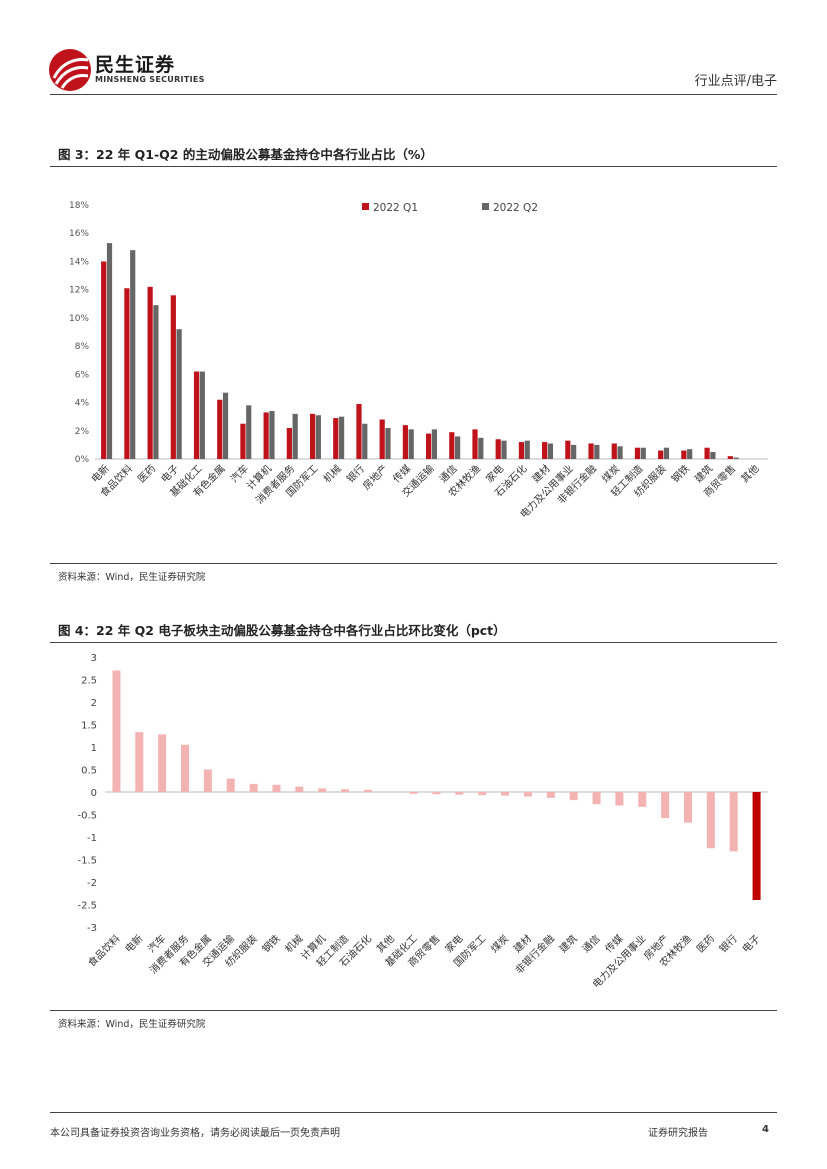 The width and height of the screenshot is (827, 1169). I want to click on x-tick-label: 银行, so click(727, 943).